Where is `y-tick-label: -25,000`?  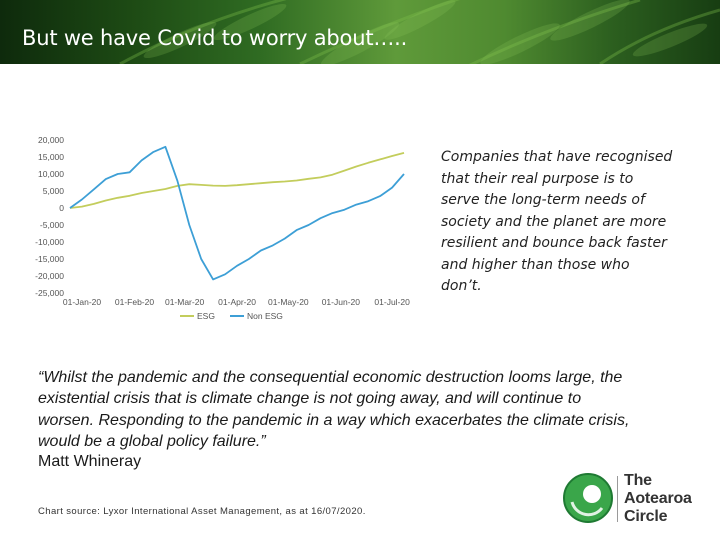
y-tick-label: -25,000 is located at coordinates (49, 293).